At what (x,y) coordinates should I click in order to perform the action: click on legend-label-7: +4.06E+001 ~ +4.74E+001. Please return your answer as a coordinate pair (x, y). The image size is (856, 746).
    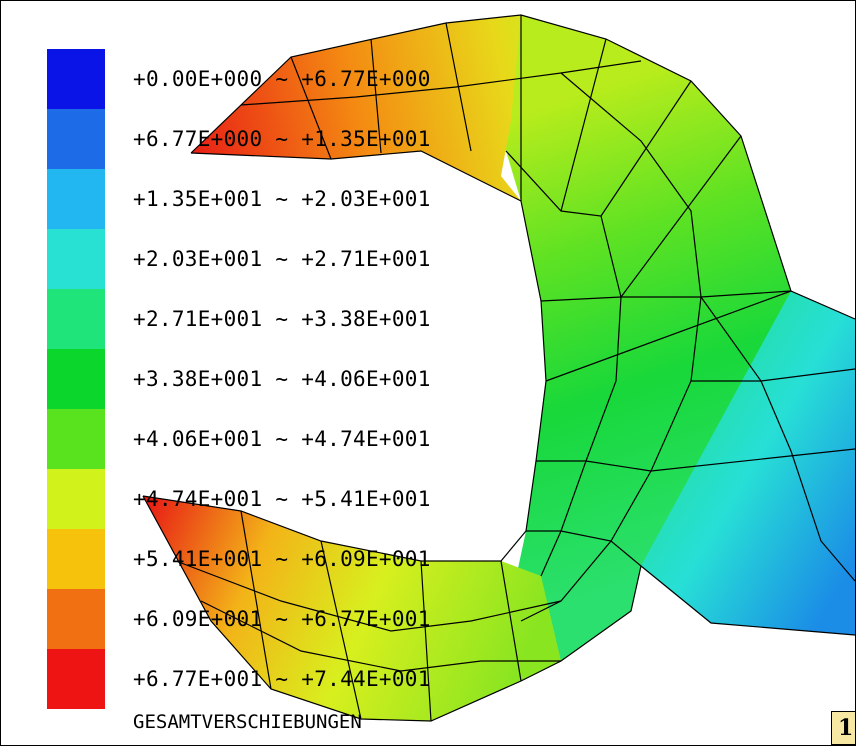
    Looking at the image, I should click on (282, 439).